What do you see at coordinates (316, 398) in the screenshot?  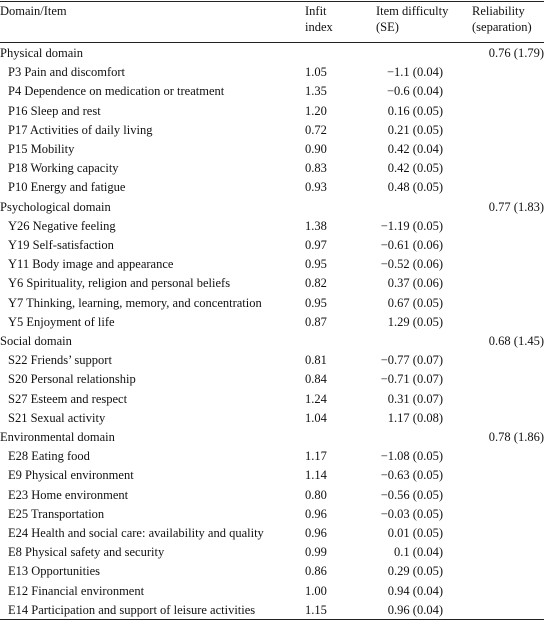 I see `infit-index: 1.24` at bounding box center [316, 398].